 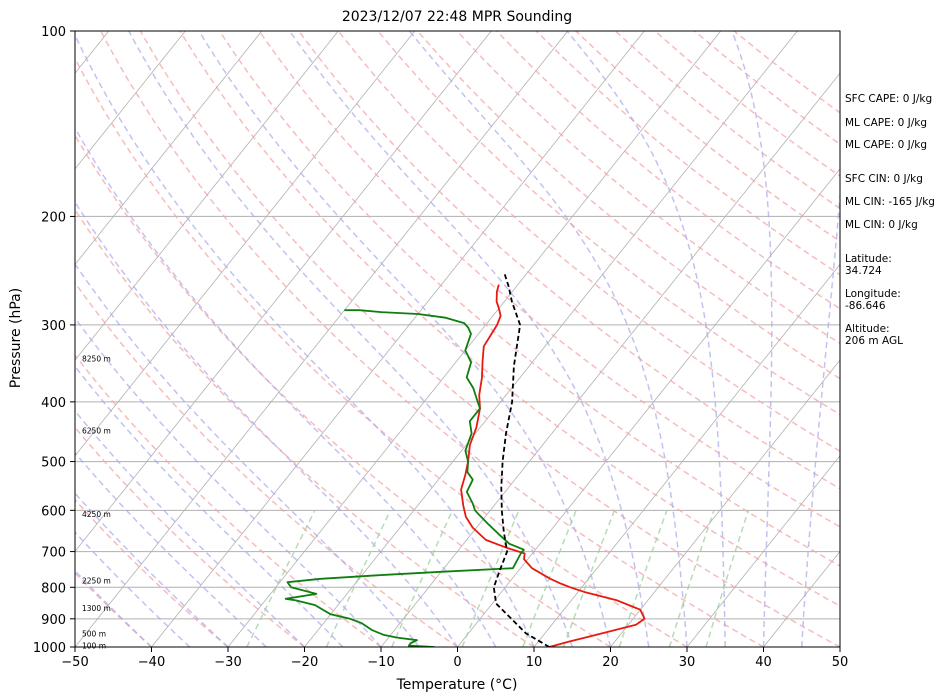 I want to click on x-tick-label: 40, so click(x=763, y=662).